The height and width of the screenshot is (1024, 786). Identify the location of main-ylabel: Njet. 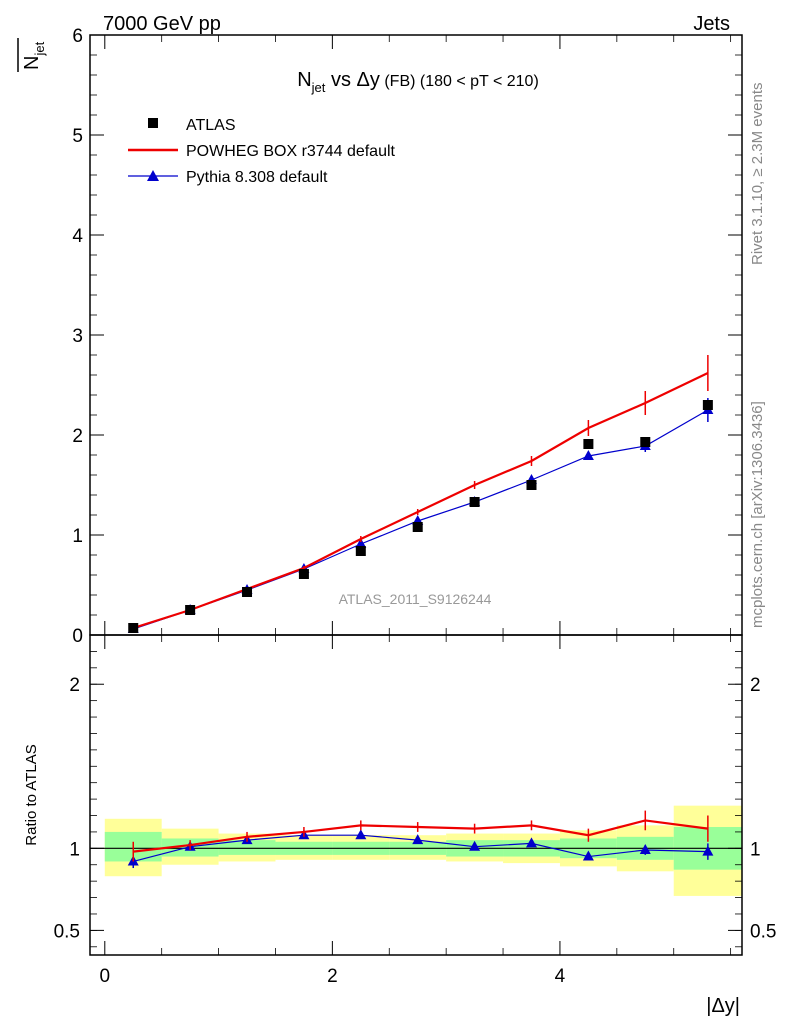
(32, 55).